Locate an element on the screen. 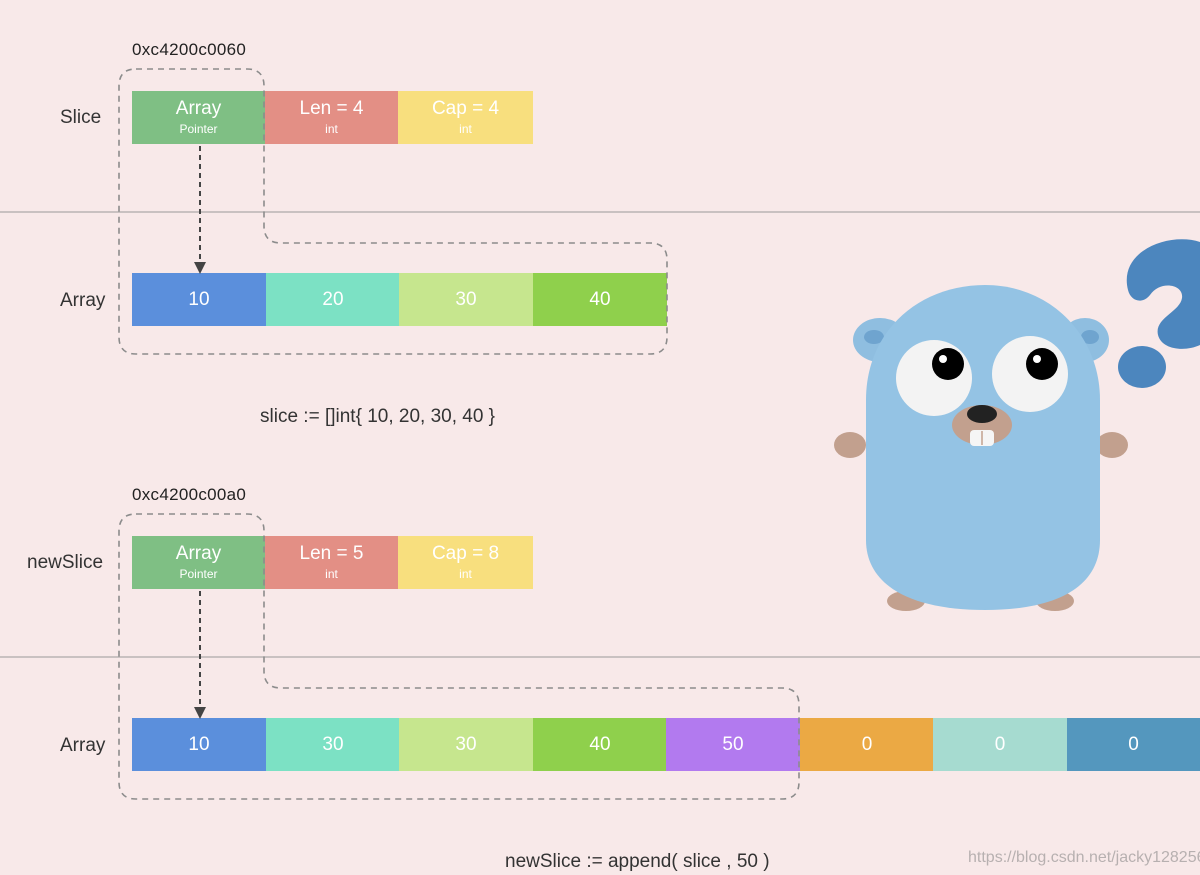 The height and width of the screenshot is (875, 1200). slice-address: 0xc4200c0060 is located at coordinates (189, 49).